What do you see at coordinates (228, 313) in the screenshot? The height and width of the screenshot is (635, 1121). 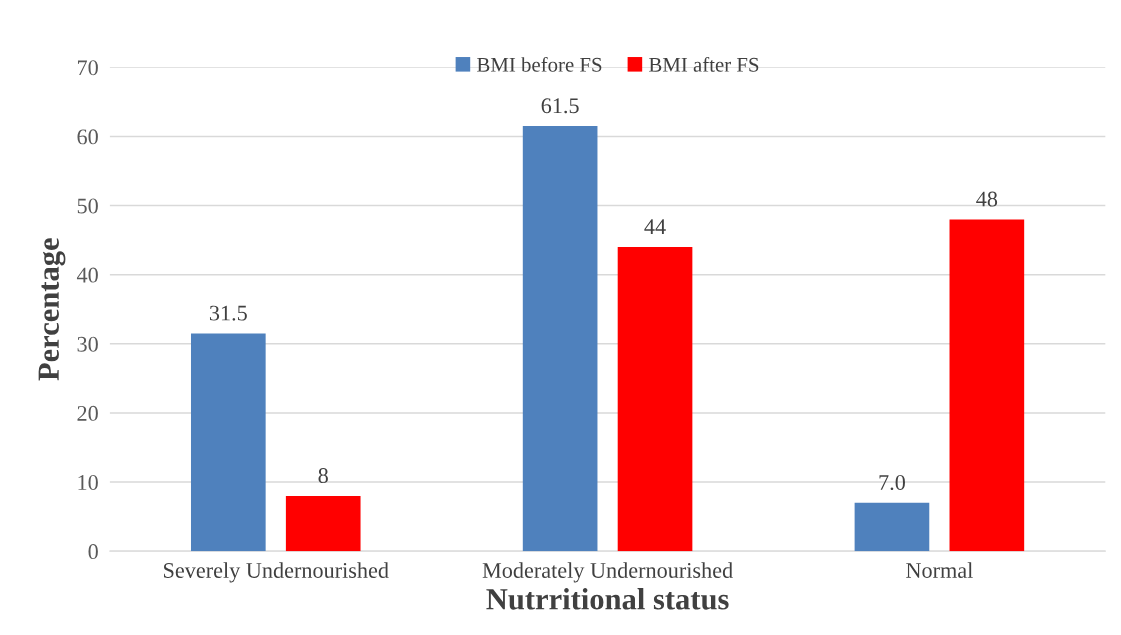 I see `data-label: 31.5` at bounding box center [228, 313].